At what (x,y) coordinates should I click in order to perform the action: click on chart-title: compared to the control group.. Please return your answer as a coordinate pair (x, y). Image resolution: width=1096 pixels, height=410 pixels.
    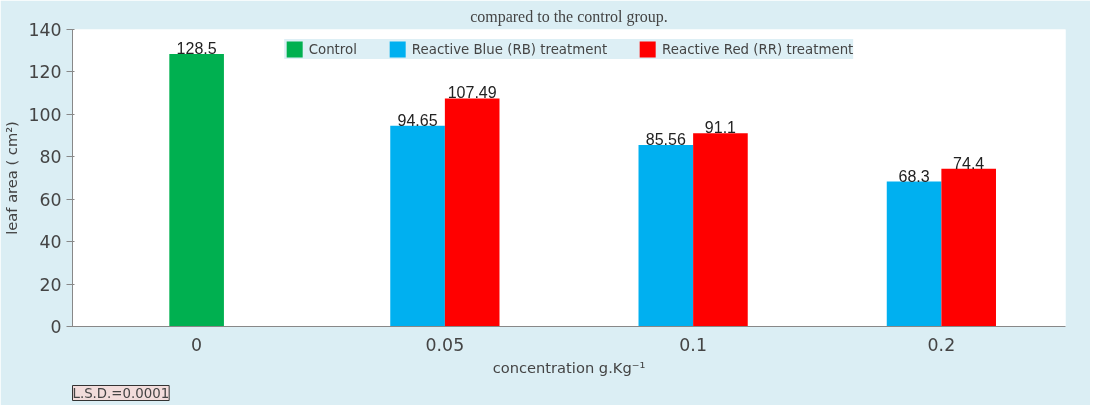
    Looking at the image, I should click on (569, 16).